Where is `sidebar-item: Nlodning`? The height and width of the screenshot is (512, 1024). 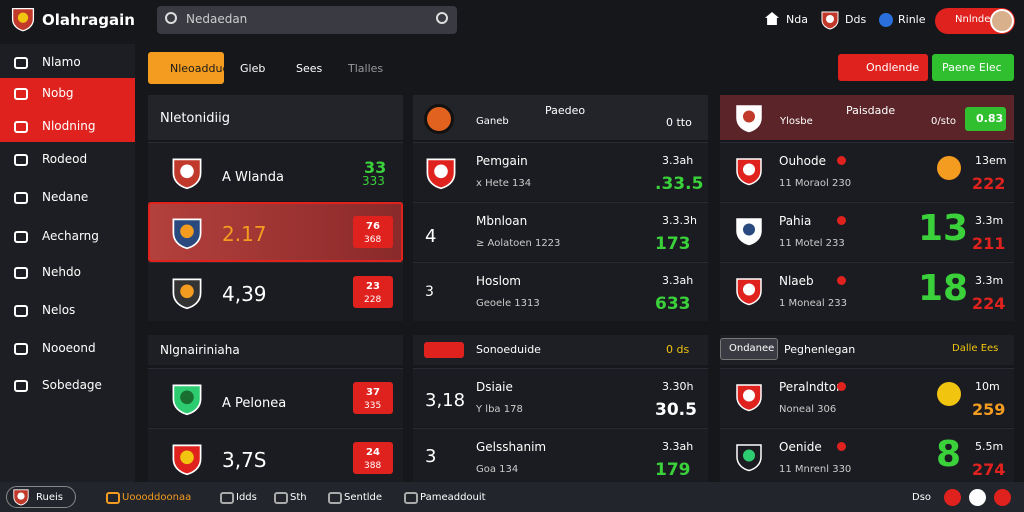
sidebar-item: Nlodning is located at coordinates (69, 126).